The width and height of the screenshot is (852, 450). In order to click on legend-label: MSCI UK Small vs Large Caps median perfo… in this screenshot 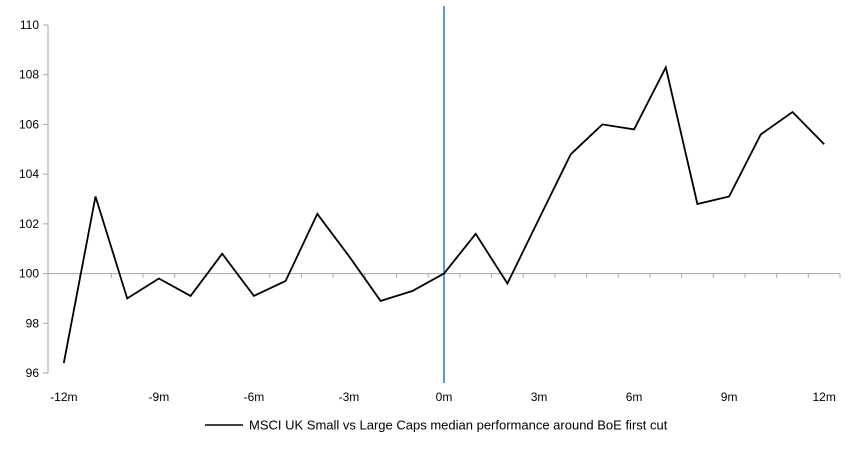, I will do `click(458, 425)`.